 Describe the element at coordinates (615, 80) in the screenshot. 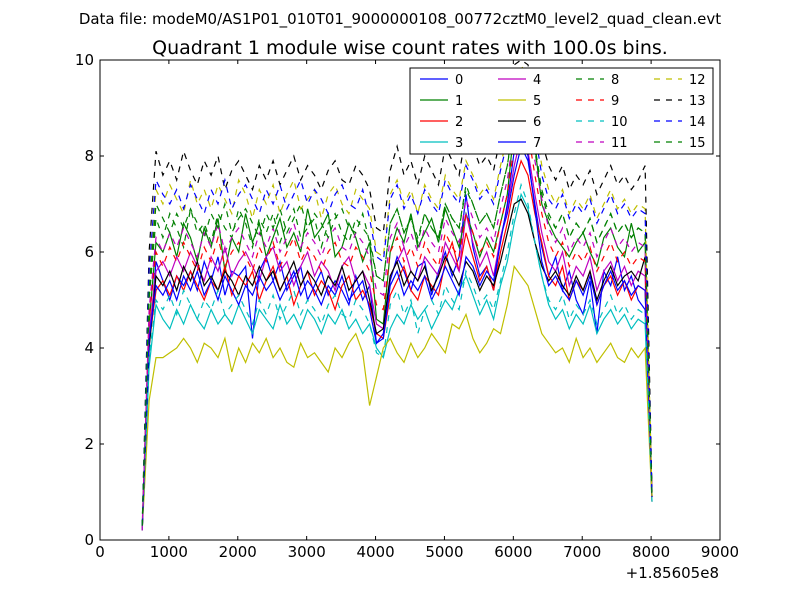

I see `legend-label-8: 8` at that location.